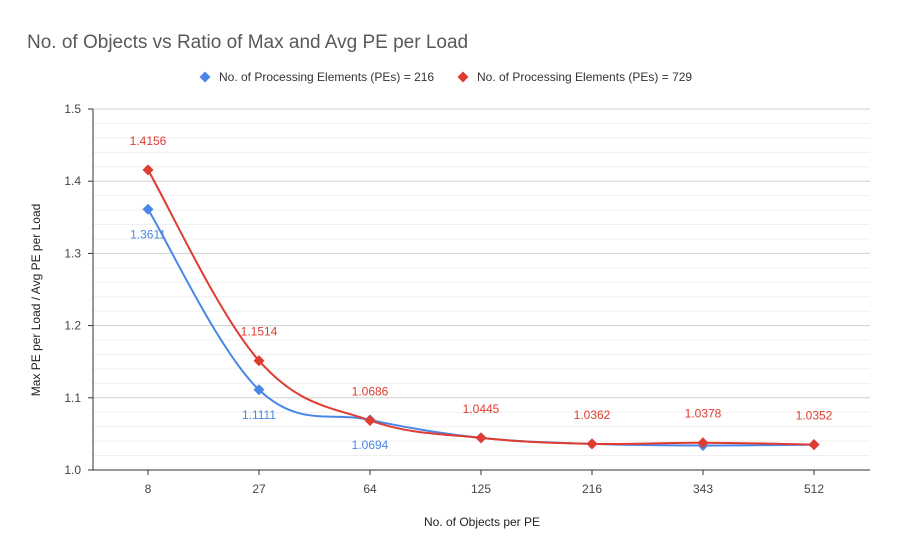 The height and width of the screenshot is (556, 898). What do you see at coordinates (592, 489) in the screenshot?
I see `x-tick-label: 216` at bounding box center [592, 489].